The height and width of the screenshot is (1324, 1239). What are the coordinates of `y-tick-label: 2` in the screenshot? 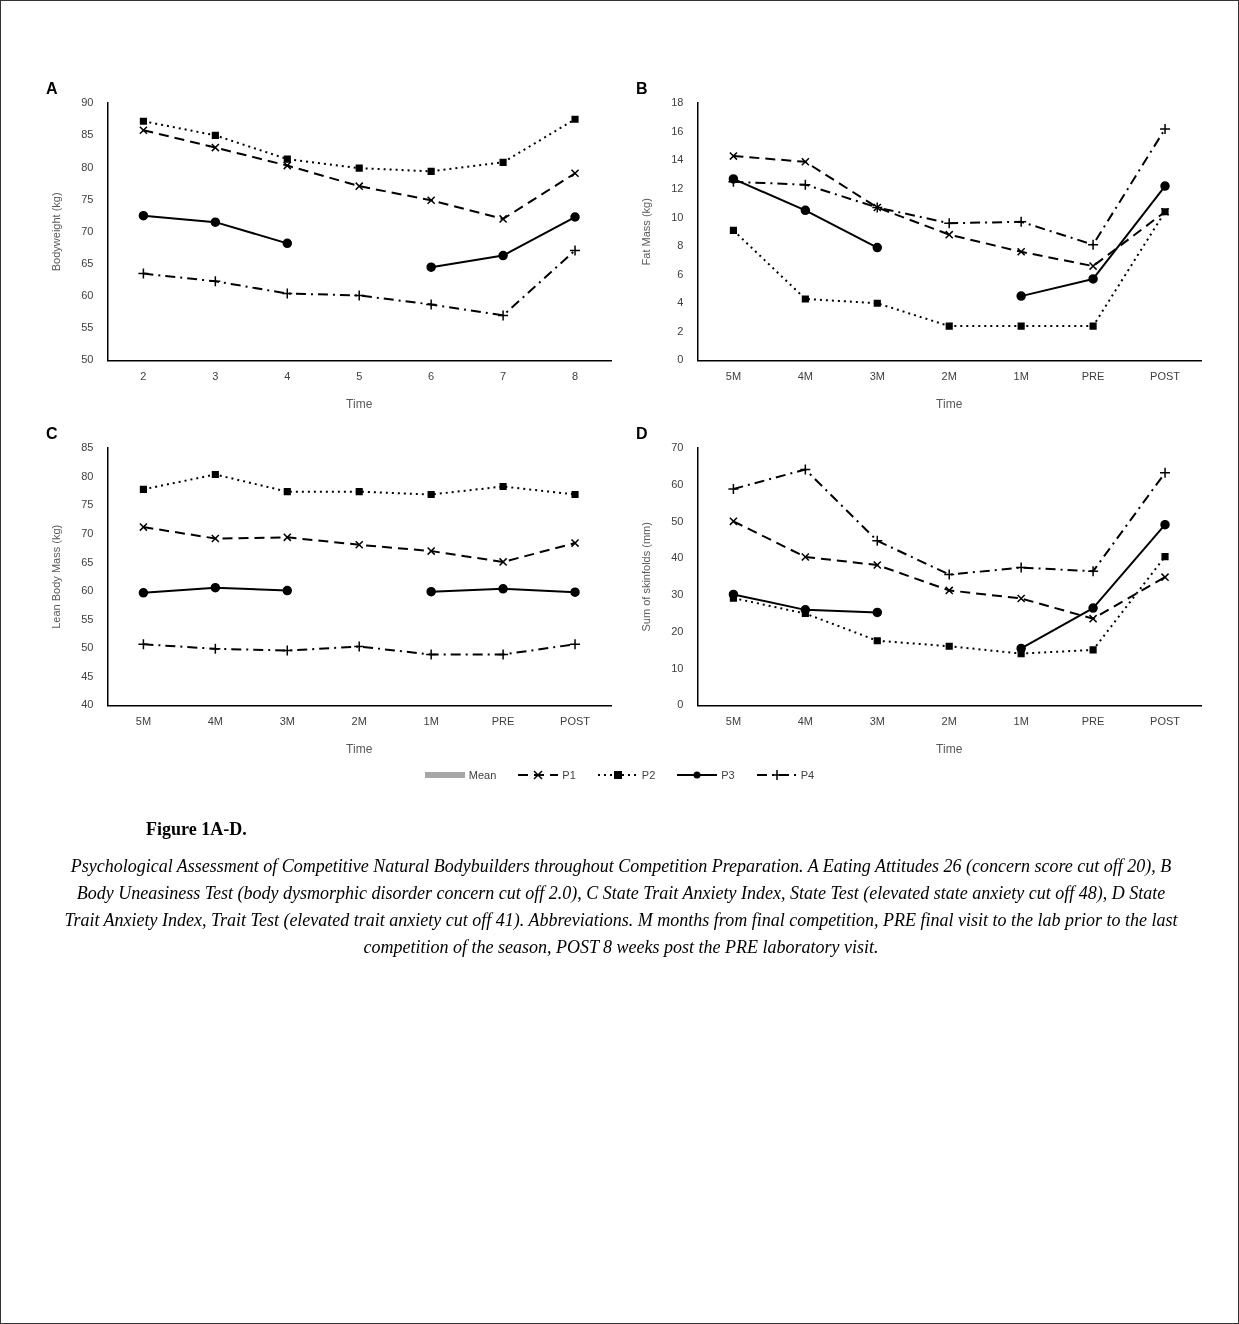 It's located at (680, 330).